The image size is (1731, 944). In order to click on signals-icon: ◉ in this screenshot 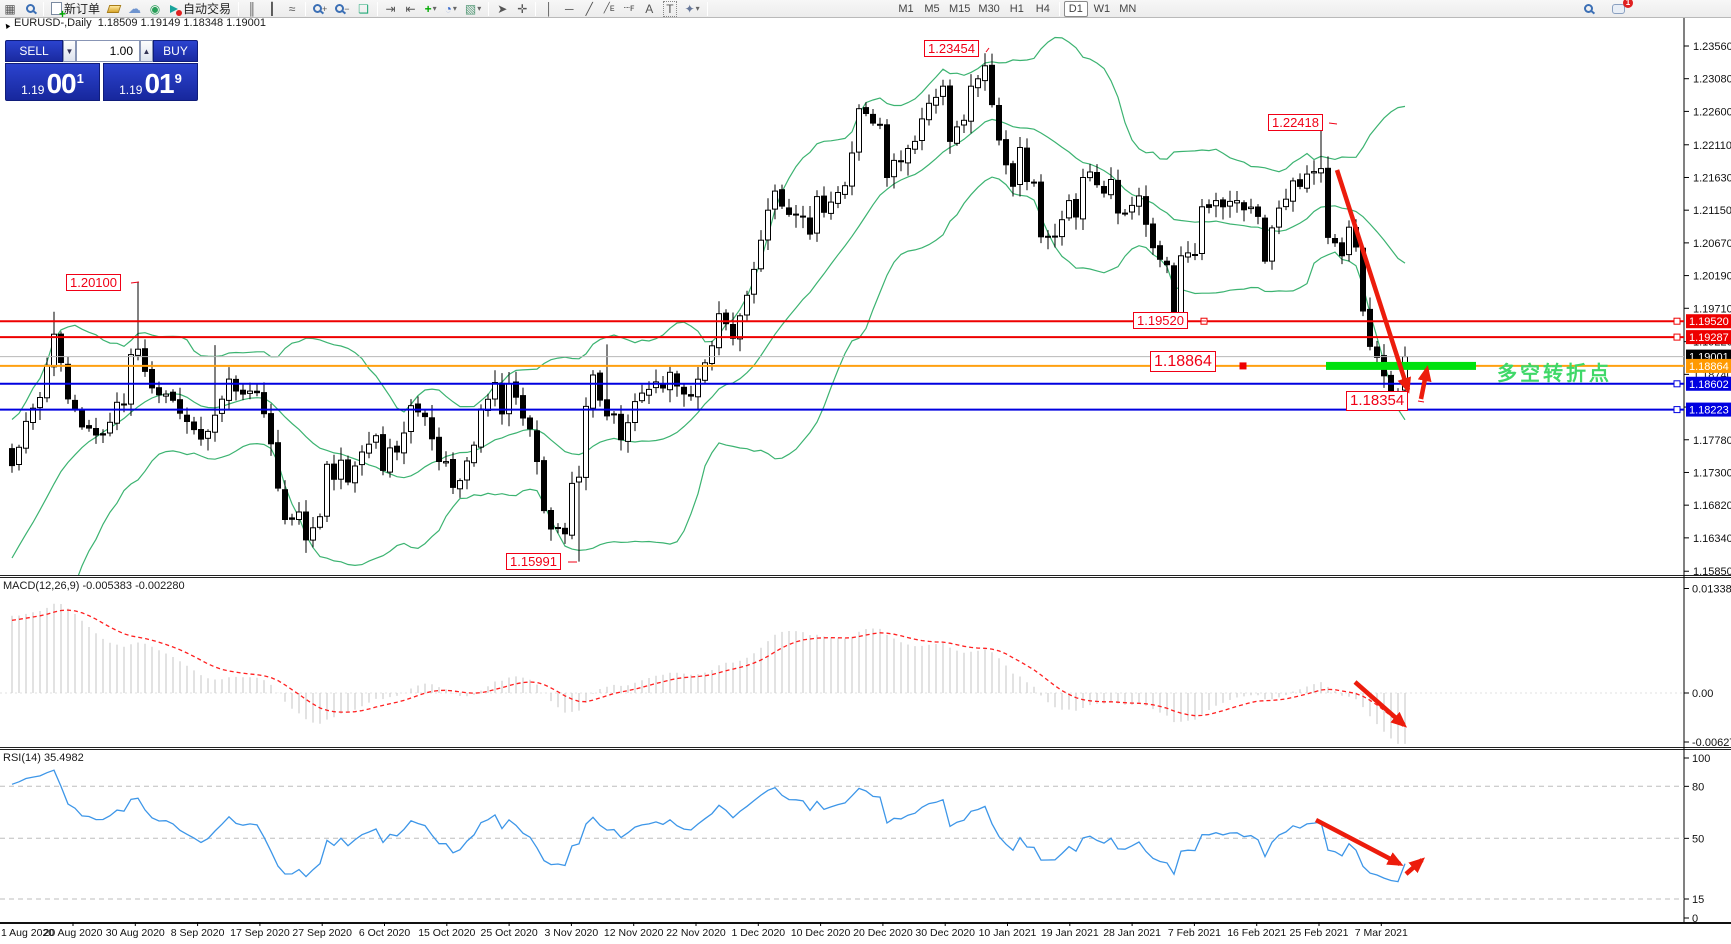, I will do `click(155, 8)`.